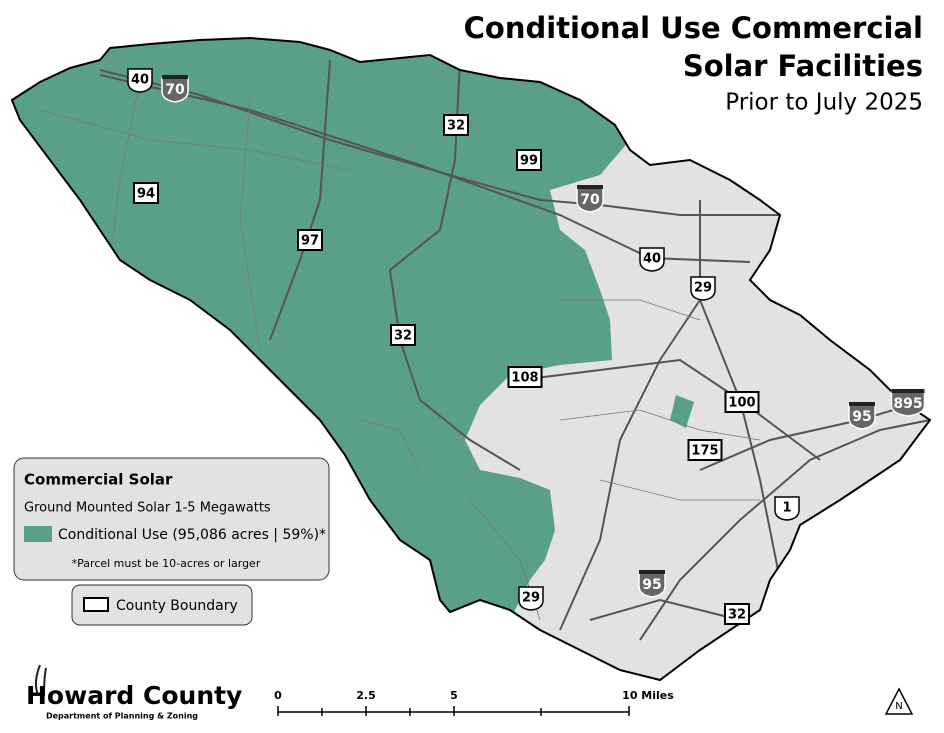 The image size is (944, 733). I want to click on shield-label: 99, so click(529, 161).